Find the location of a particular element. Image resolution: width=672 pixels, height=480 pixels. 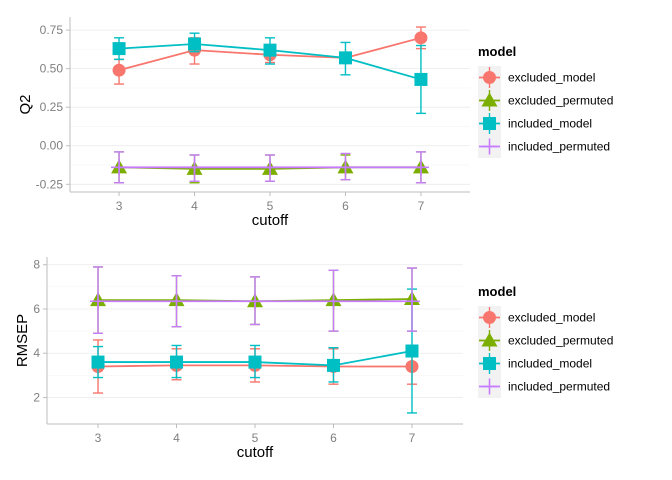

rmsep-series-included_permuted is located at coordinates (255, 300).